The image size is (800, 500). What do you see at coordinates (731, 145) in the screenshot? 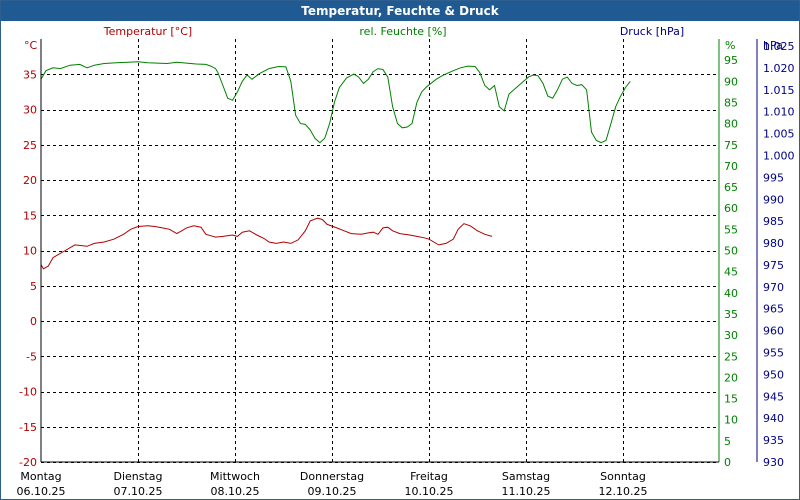
I see `humidity-tick-label: 75` at bounding box center [731, 145].